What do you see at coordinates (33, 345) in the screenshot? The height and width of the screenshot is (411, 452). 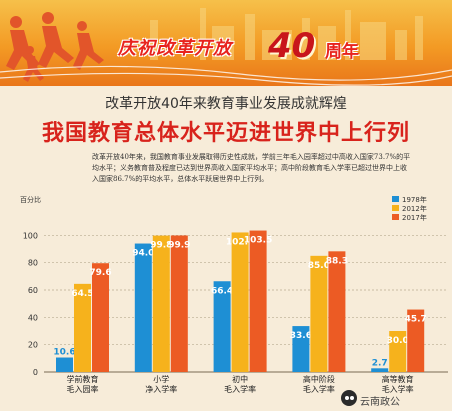 I see `y-tick-label: 20` at bounding box center [33, 345].